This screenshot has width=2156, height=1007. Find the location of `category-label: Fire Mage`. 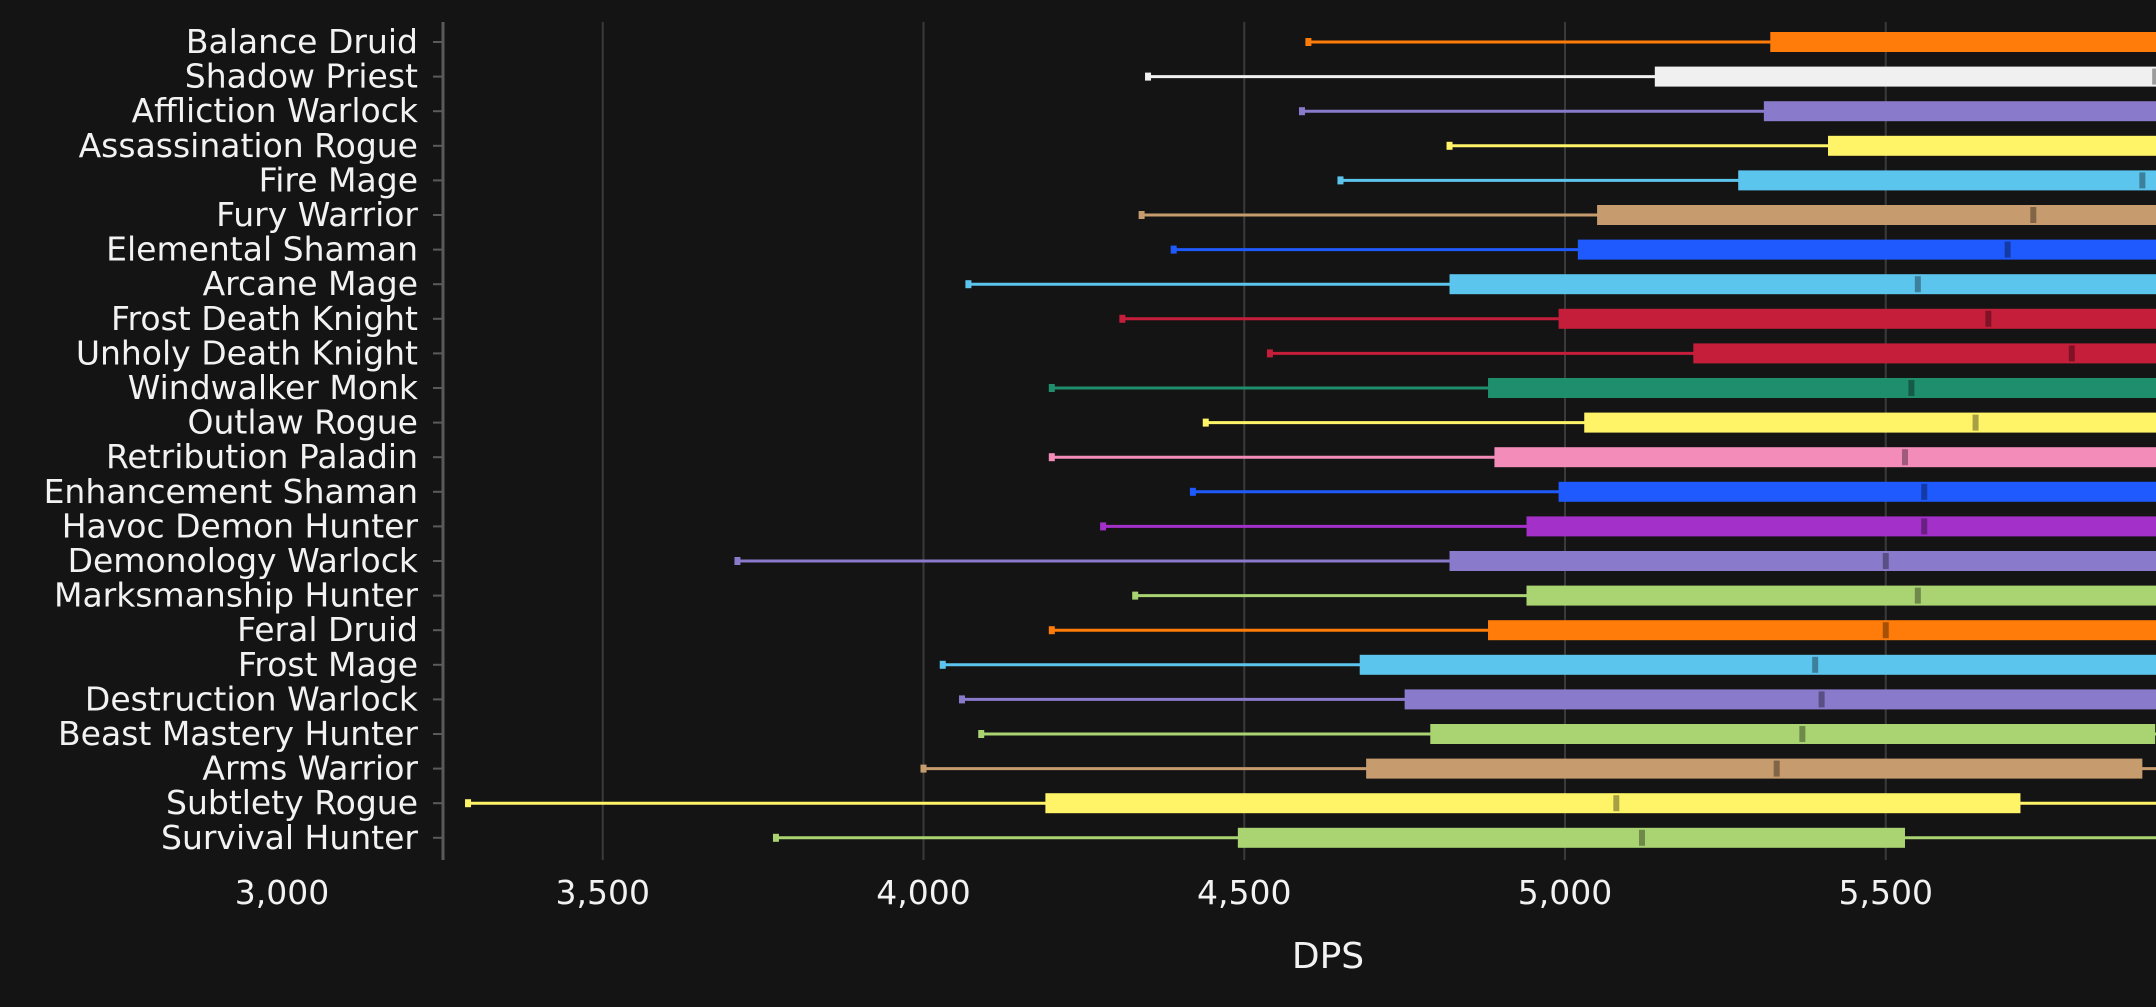

category-label: Fire Mage is located at coordinates (338, 179).